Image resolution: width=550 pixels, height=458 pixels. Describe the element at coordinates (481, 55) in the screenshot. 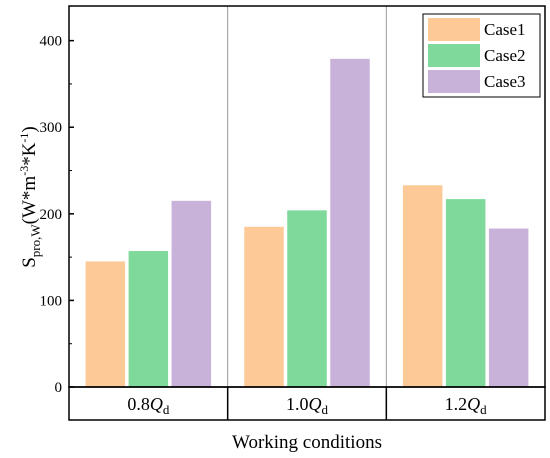

I see `legend: Case1 Case2 Case3` at that location.